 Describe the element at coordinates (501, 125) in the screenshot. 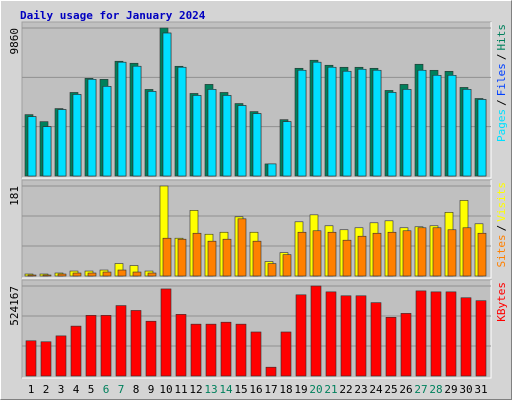

I see `legend-entry: Pages` at that location.